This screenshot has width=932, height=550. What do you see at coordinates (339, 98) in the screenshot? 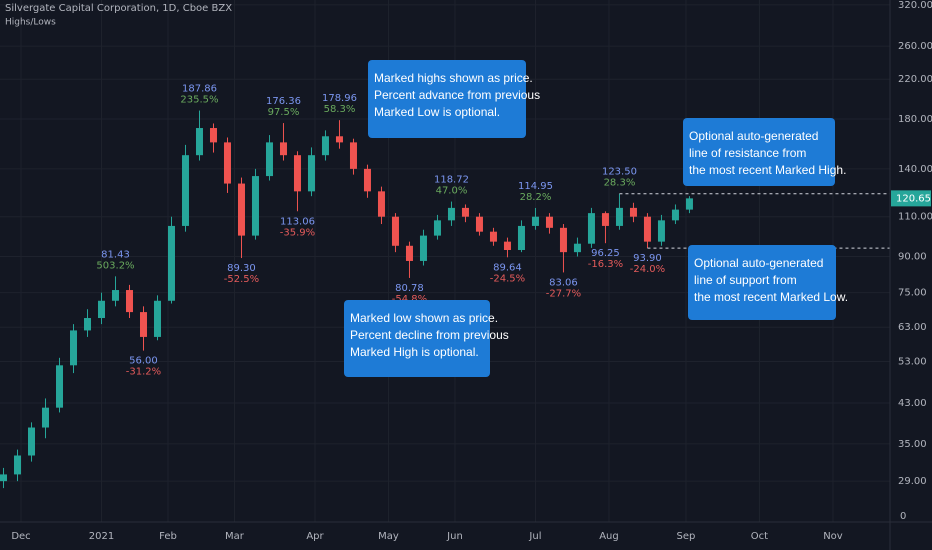
I see `highs-price-label: 178.96` at bounding box center [339, 98].